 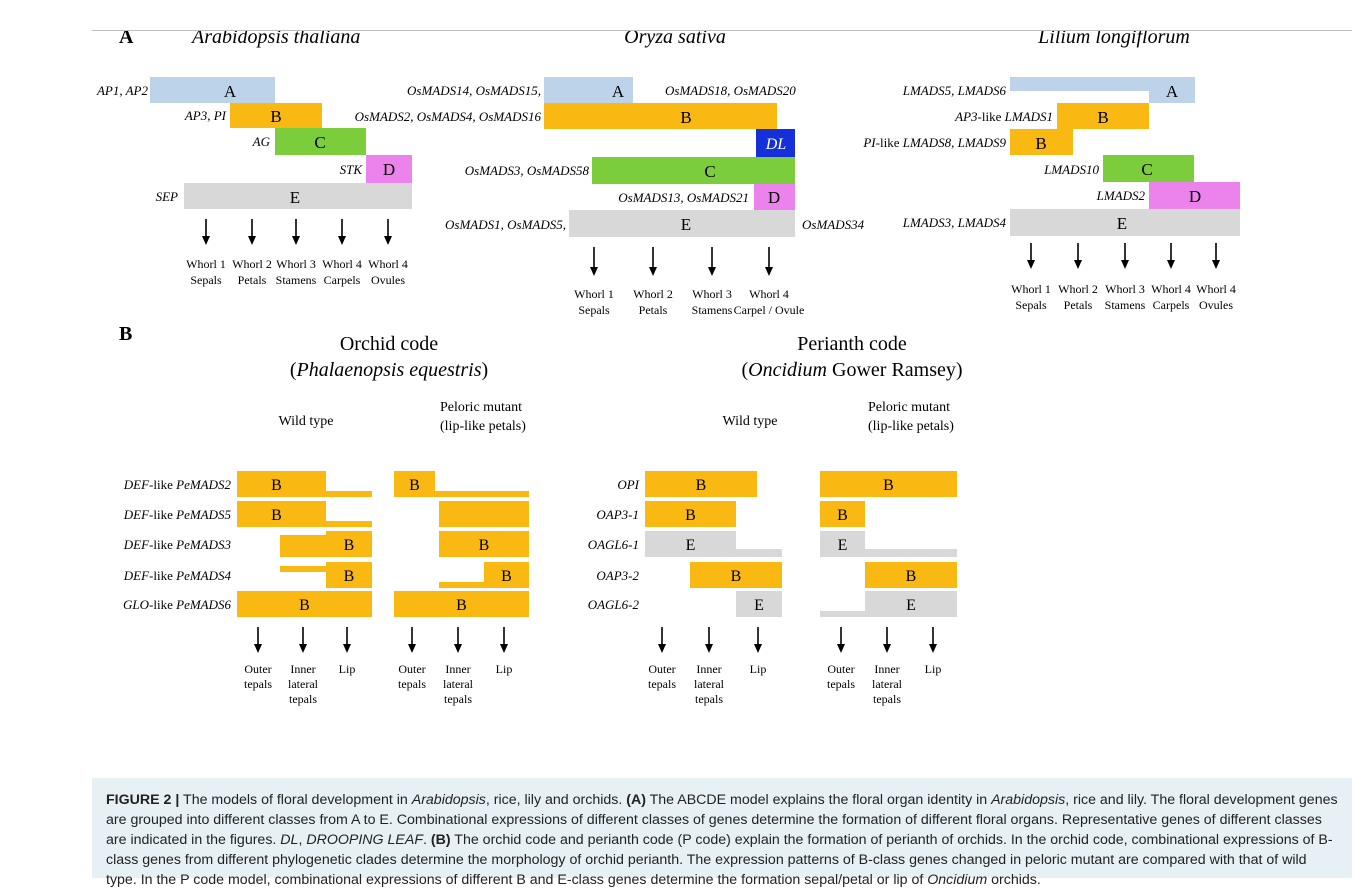 What do you see at coordinates (617, 514) in the screenshot?
I see `perianth-gene-label: OAP3-1` at bounding box center [617, 514].